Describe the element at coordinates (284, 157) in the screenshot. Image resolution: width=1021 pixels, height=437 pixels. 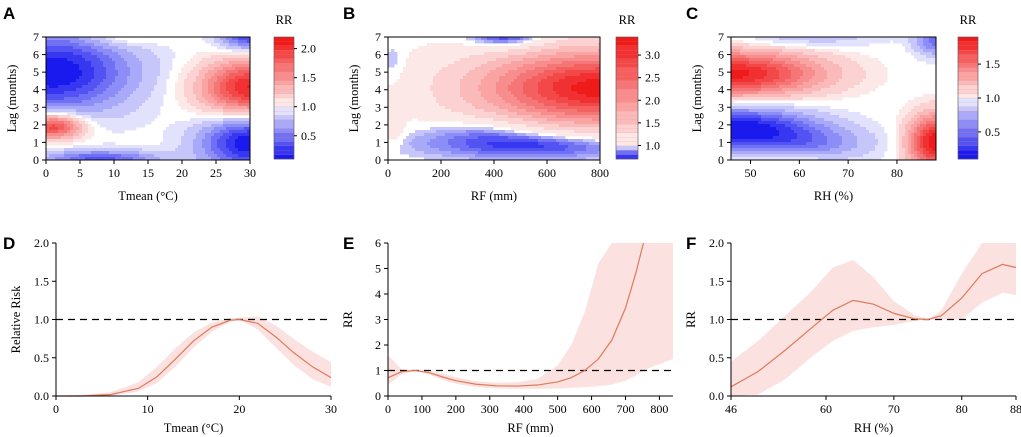
I see `colorbar-step` at that location.